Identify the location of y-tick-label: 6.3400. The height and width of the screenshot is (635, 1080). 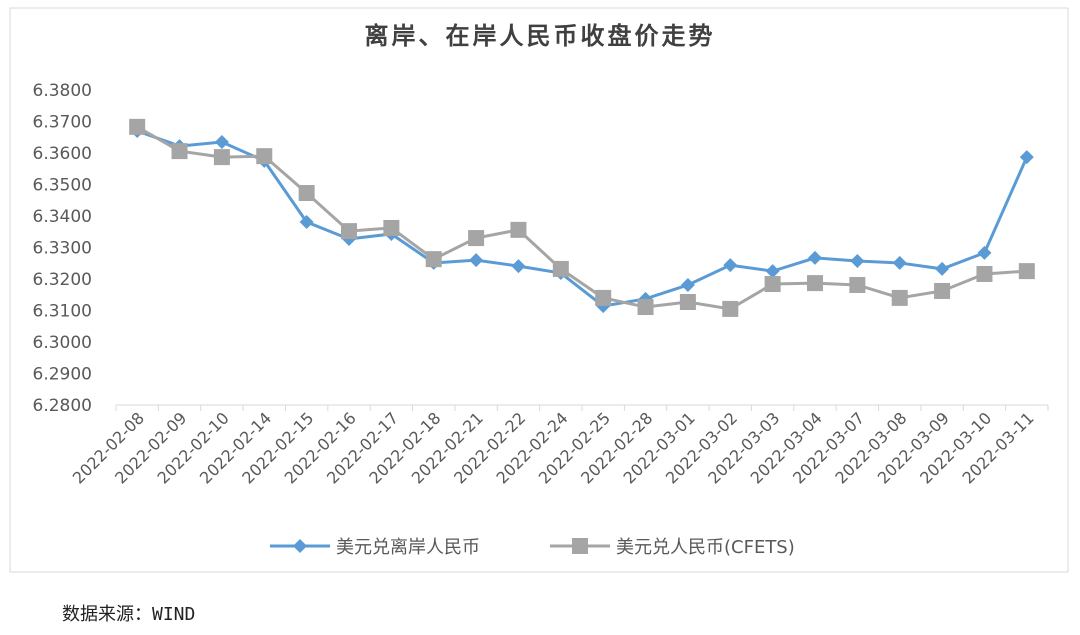
(62, 217).